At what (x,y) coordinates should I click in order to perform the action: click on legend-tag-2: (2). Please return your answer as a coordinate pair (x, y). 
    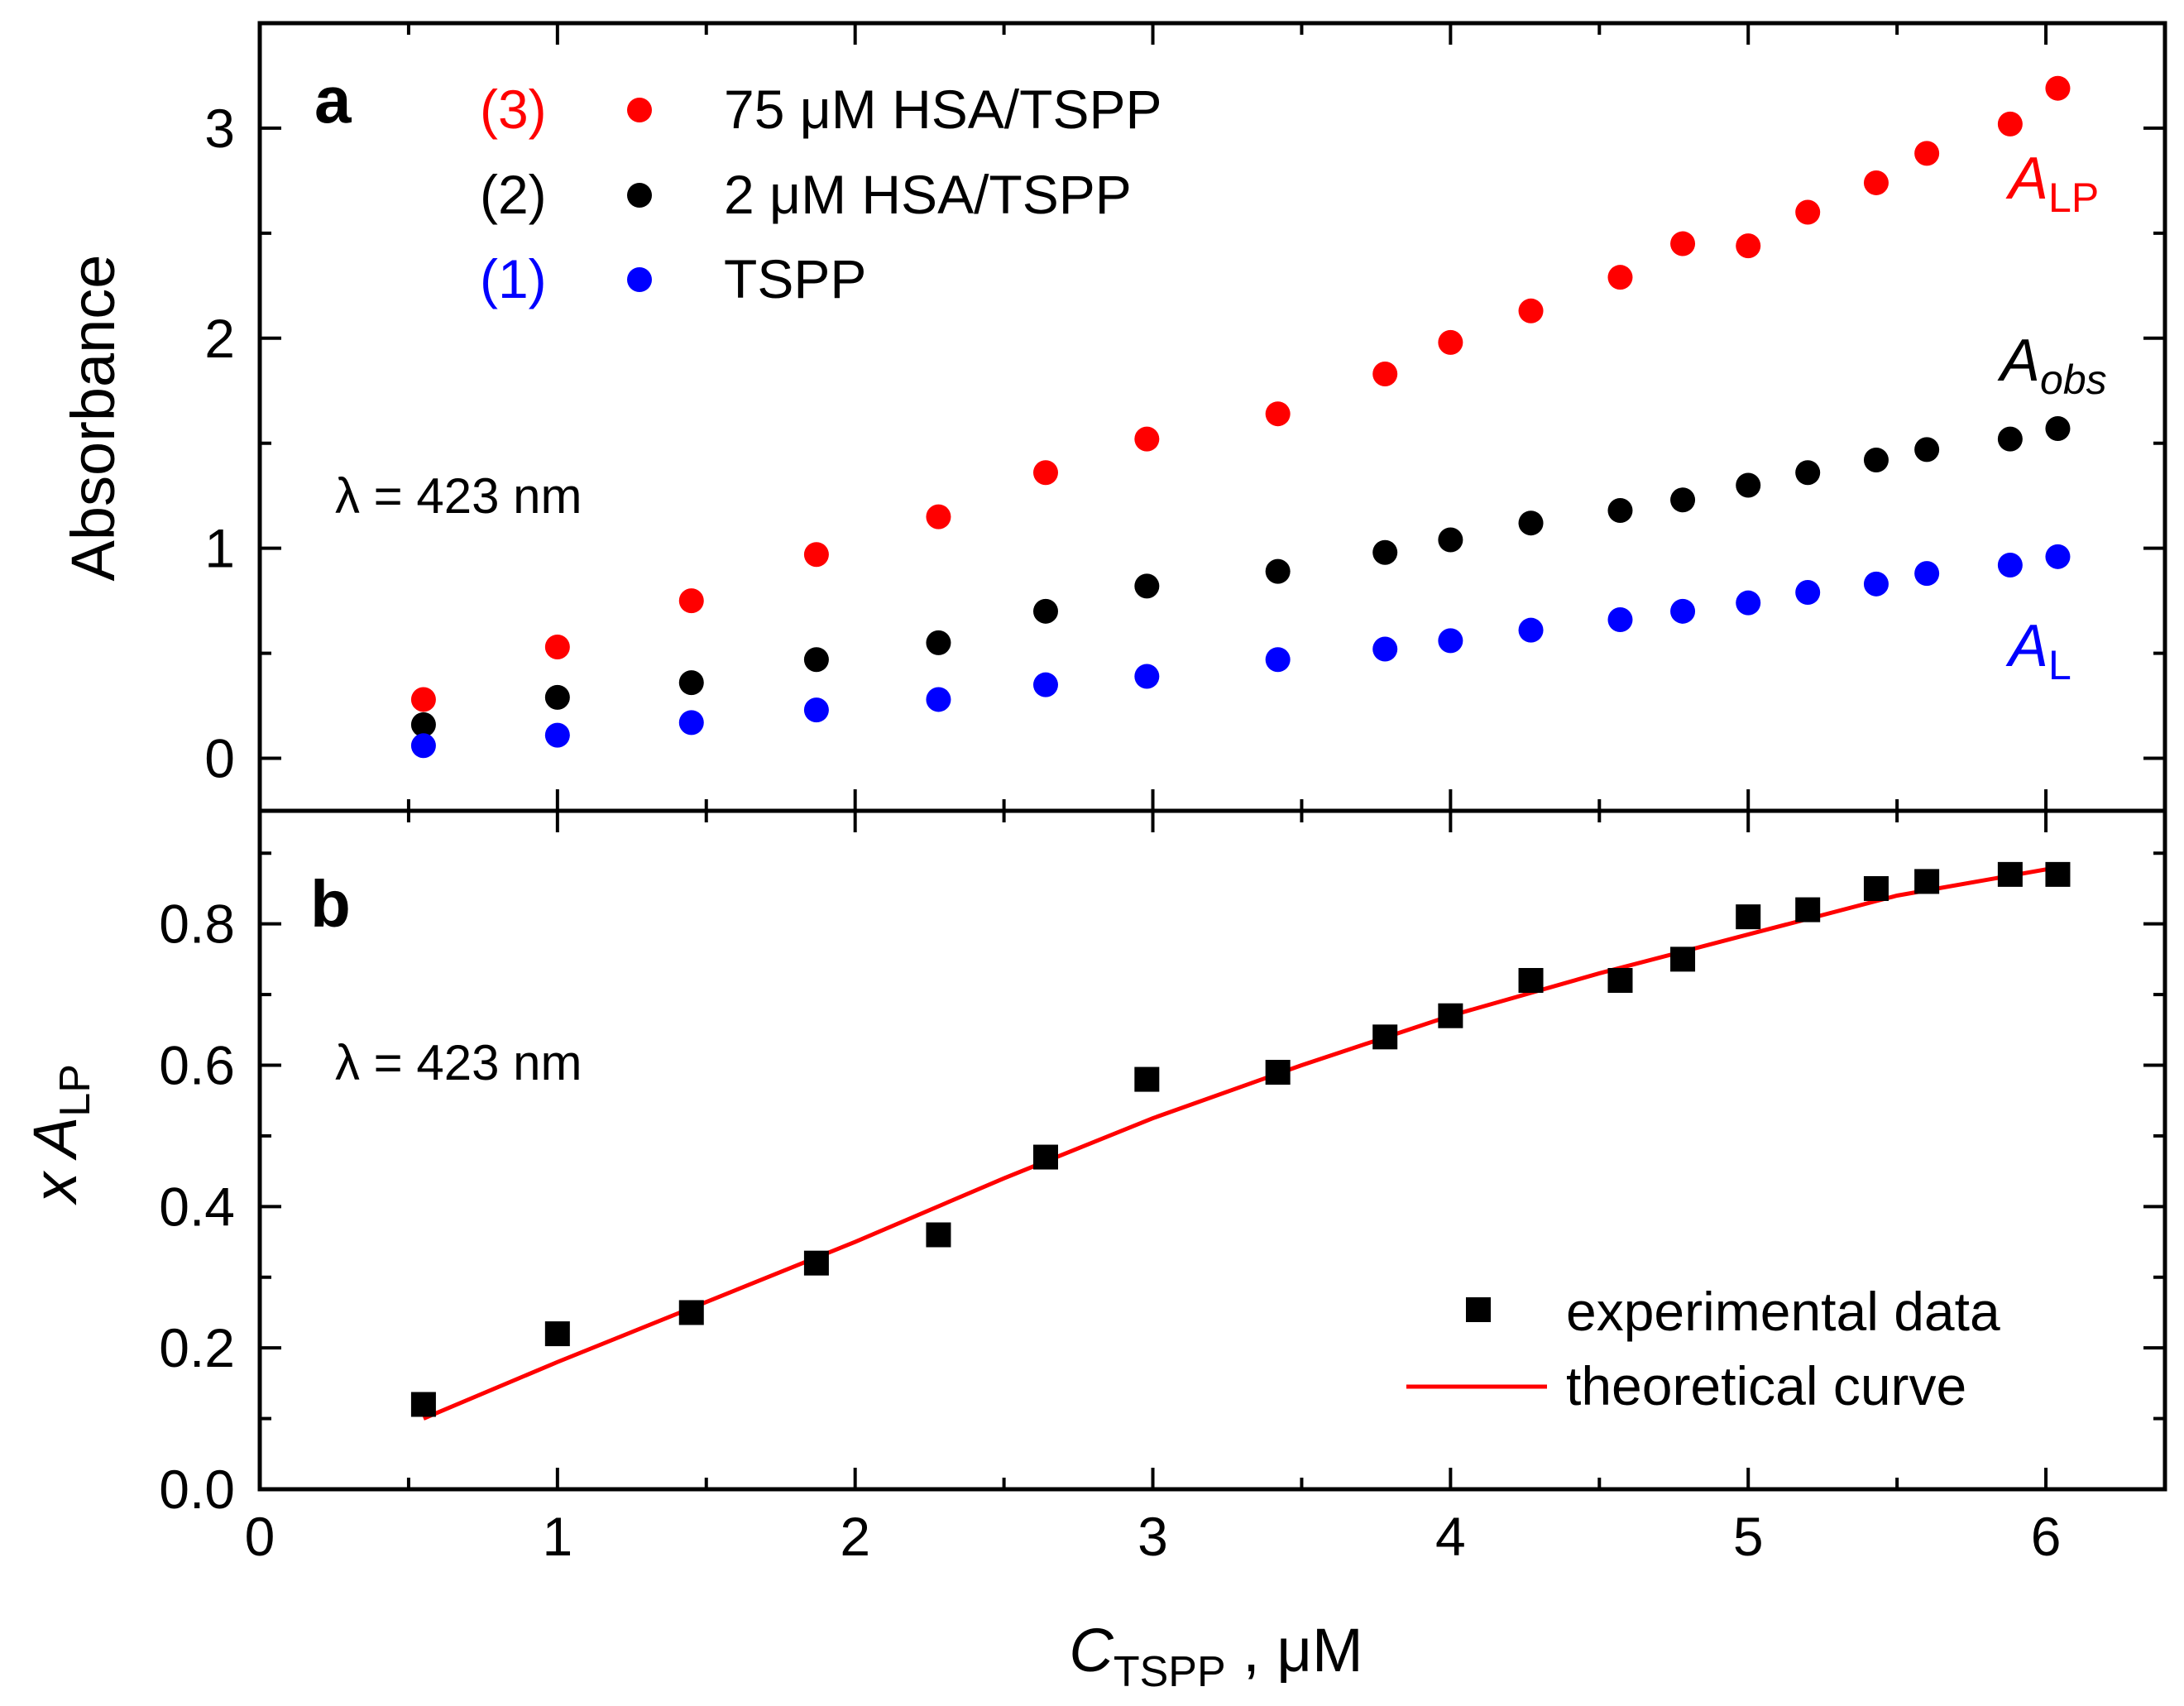
    Looking at the image, I should click on (513, 194).